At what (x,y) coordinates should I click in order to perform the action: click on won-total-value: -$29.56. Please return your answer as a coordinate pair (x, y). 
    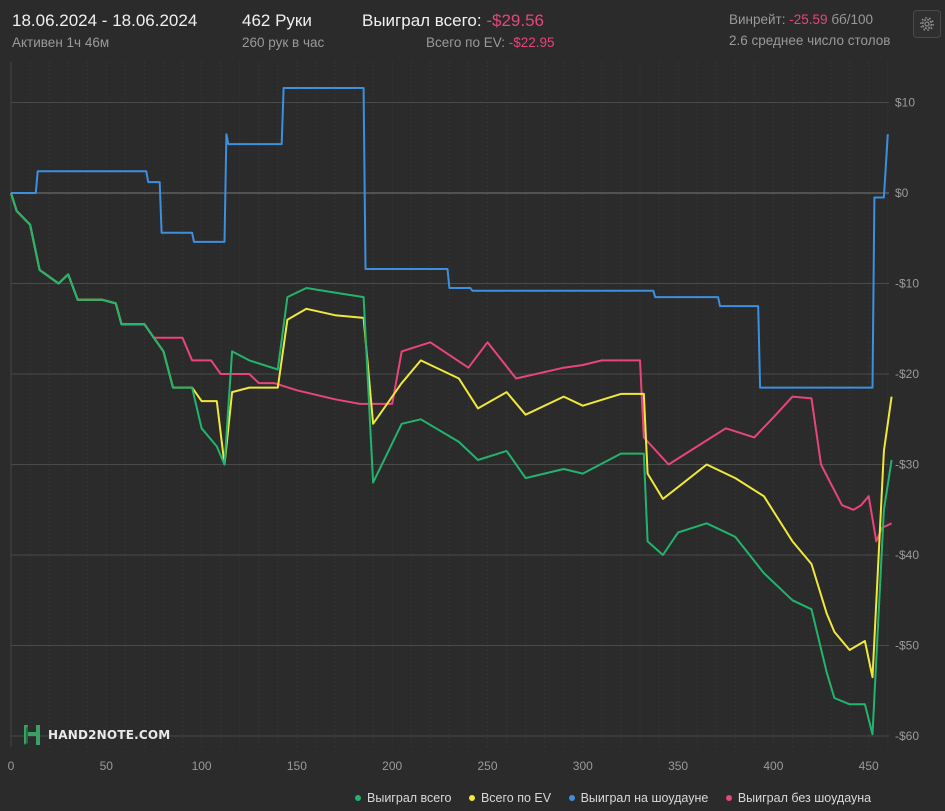
    Looking at the image, I should click on (515, 20).